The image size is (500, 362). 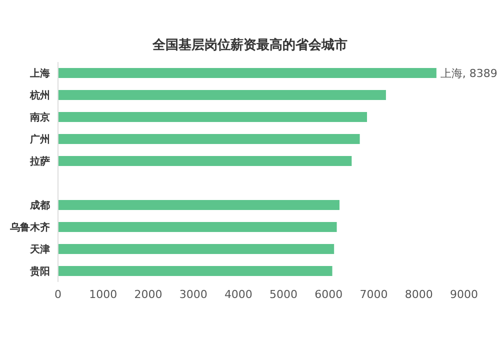 I want to click on y-tick-label: 拉萨, so click(x=39, y=162).